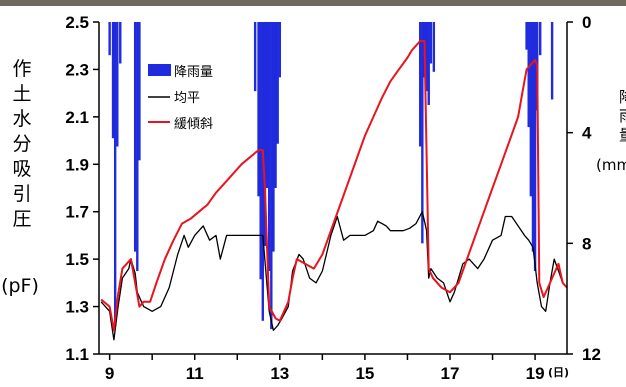  Describe the element at coordinates (187, 98) in the screenshot. I see `legend-label-flat: 均平` at that location.